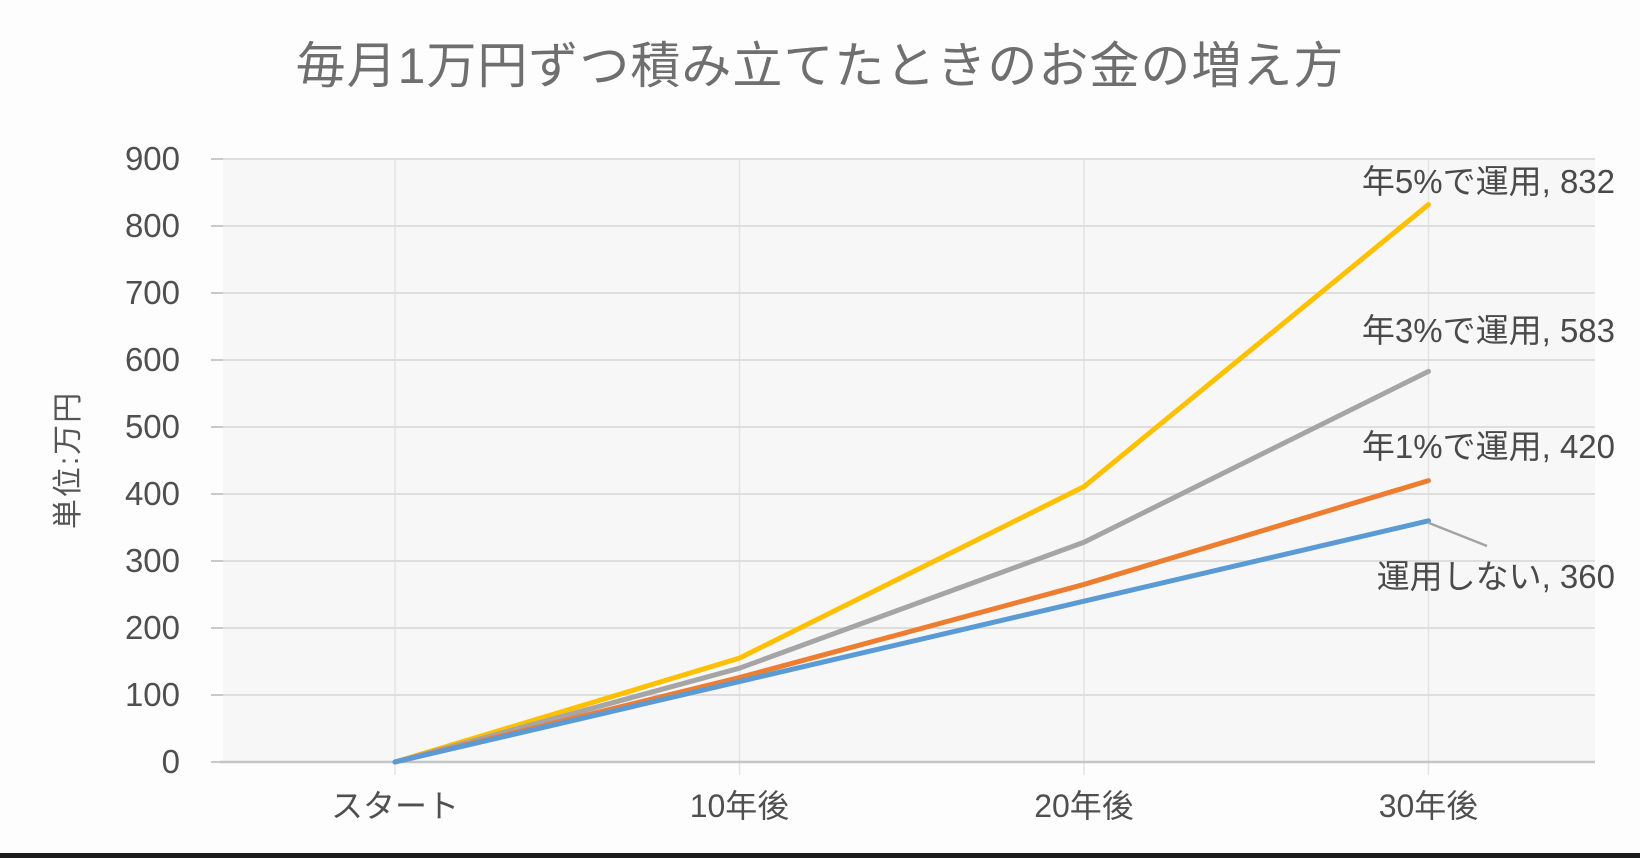 This screenshot has width=1640, height=858. Describe the element at coordinates (152, 359) in the screenshot. I see `y-tick-label: 600` at that location.